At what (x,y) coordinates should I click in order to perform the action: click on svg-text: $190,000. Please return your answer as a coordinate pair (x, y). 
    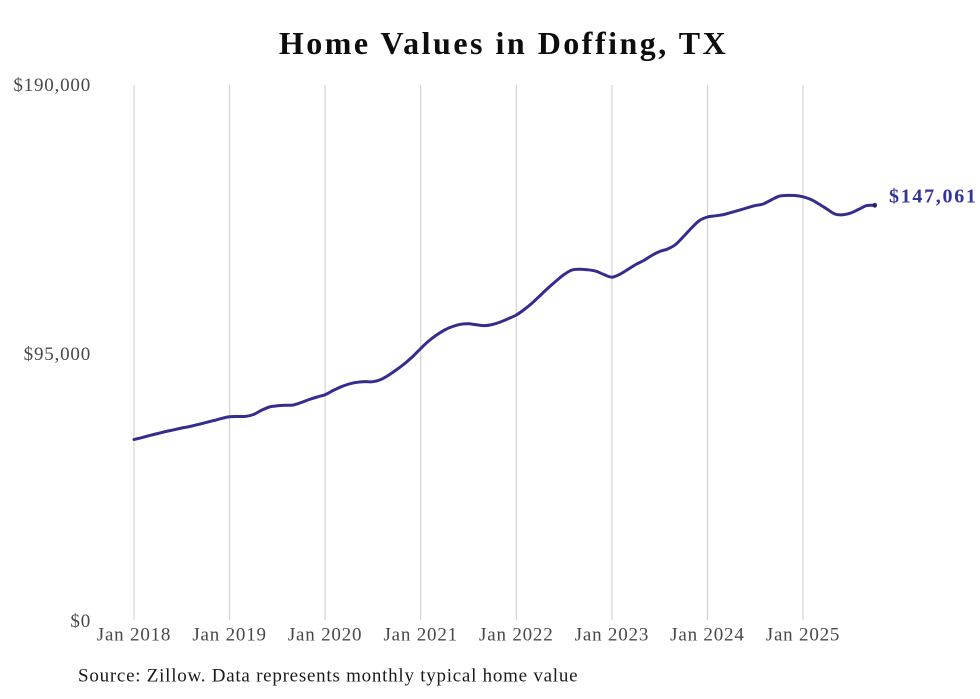
    Looking at the image, I should click on (52, 85).